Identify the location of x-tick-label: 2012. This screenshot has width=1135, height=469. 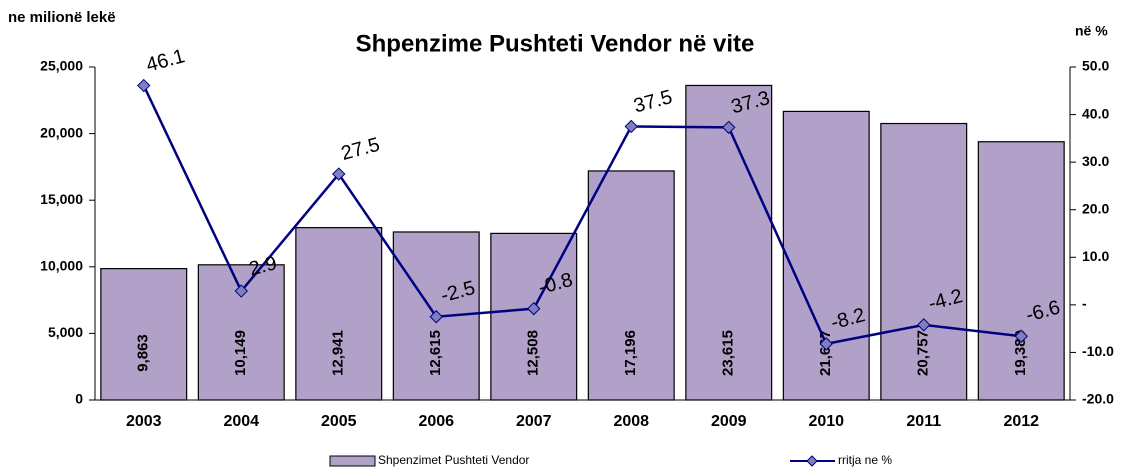
(1021, 421).